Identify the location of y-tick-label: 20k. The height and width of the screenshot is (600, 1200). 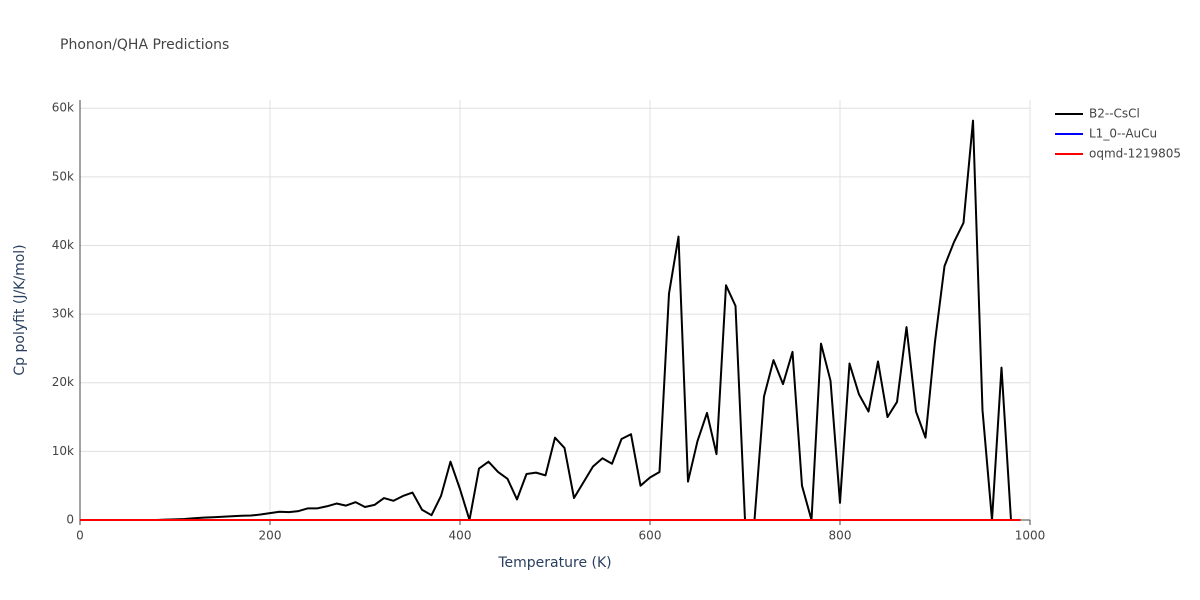
(63, 382).